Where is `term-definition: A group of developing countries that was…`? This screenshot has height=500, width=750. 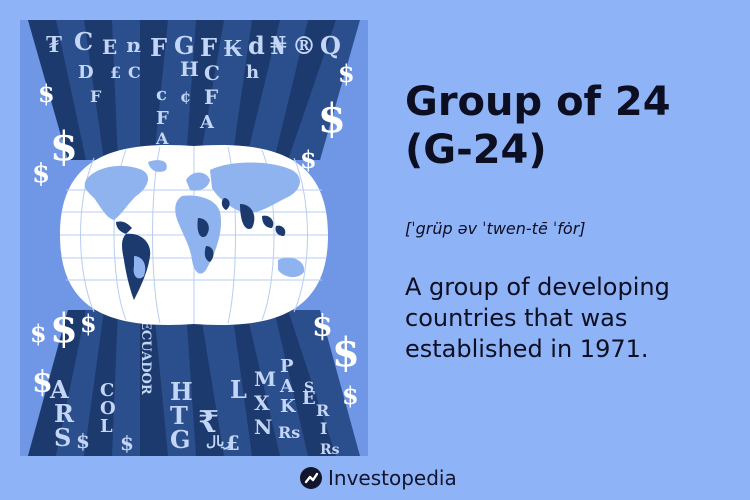 term-definition: A group of developing countries that was… is located at coordinates (537, 318).